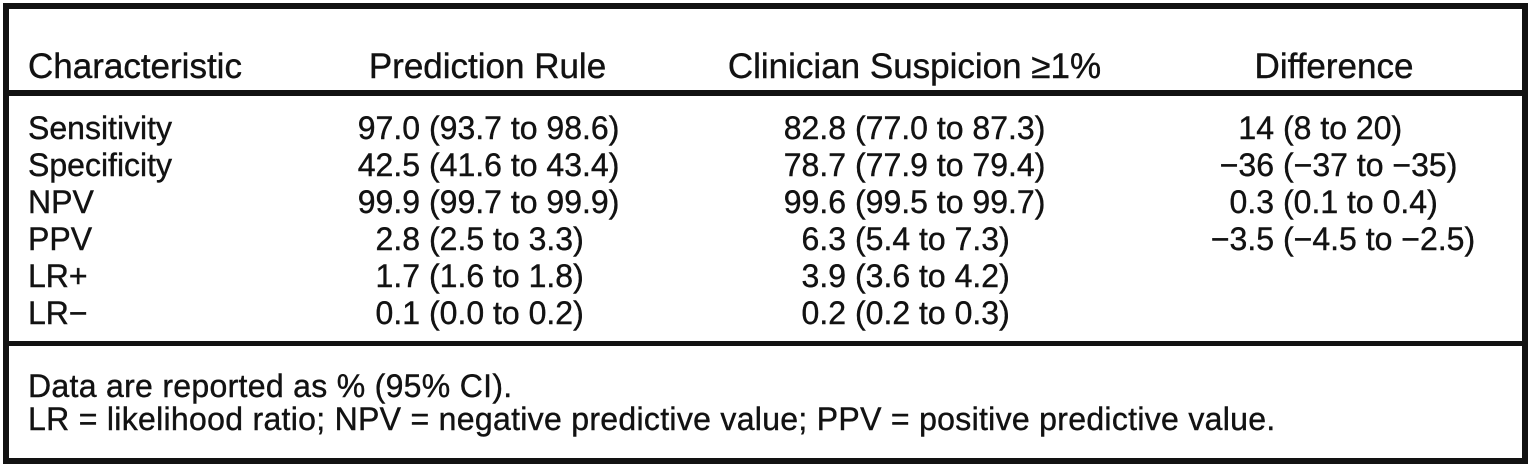 This screenshot has height=473, width=1536. I want to click on row-label: LR−, so click(58, 313).